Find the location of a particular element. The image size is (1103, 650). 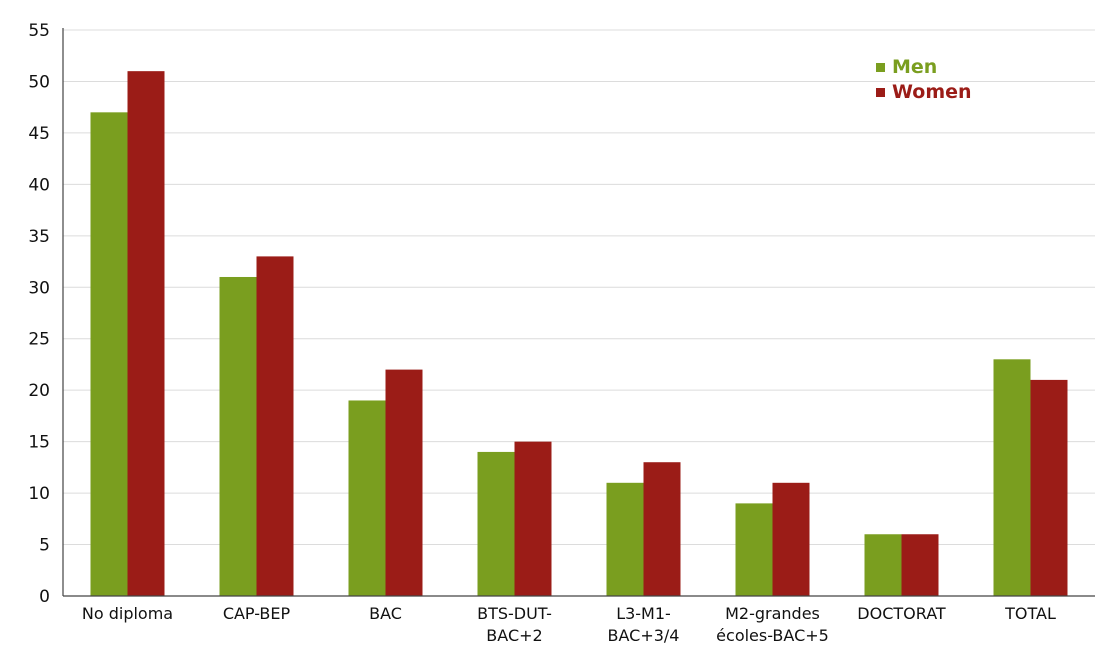

x-category-label: M2-grandes is located at coordinates (772, 613).